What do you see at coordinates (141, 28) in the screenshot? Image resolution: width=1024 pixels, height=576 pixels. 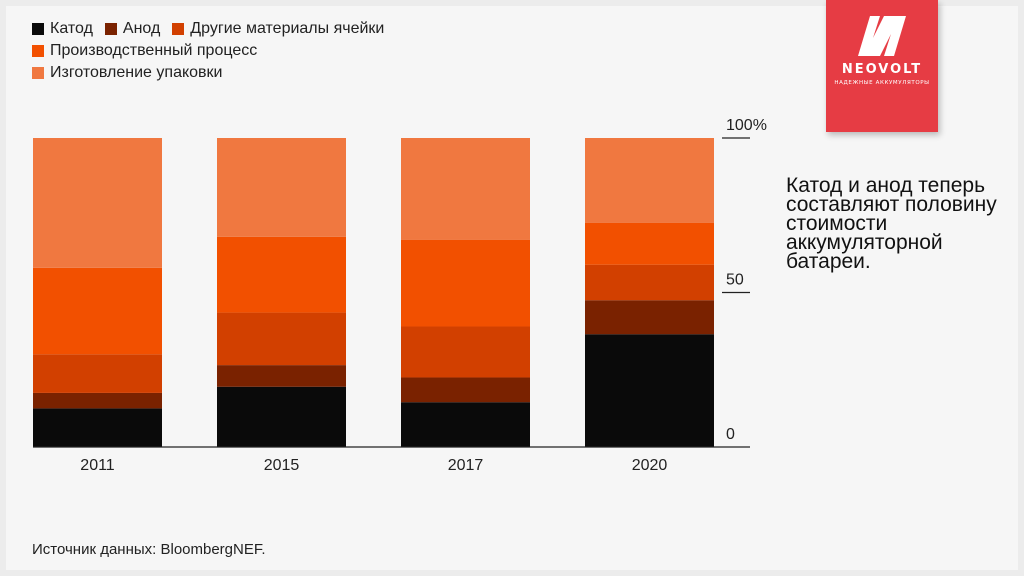 I see `legend-label: Анод` at bounding box center [141, 28].